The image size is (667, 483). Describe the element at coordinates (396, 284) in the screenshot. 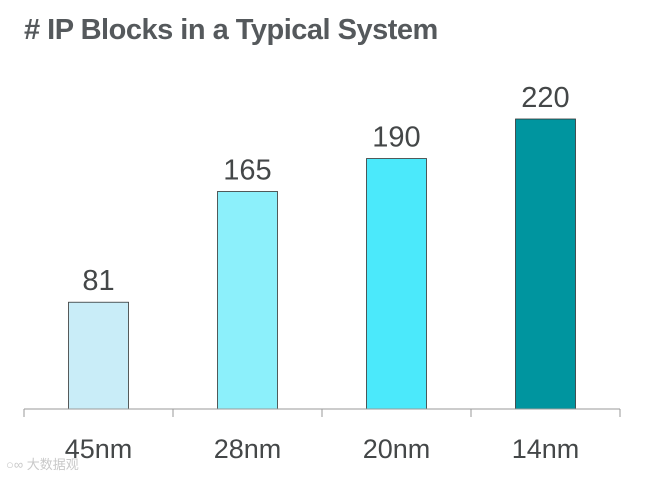

I see `bar-20nm` at that location.